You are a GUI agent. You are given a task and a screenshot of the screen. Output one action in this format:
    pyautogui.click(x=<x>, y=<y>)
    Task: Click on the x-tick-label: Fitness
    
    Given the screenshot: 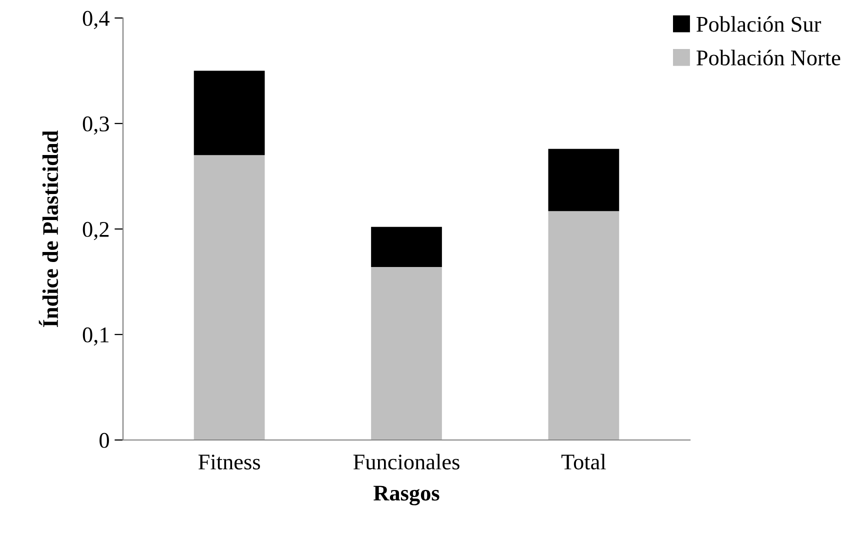 What is the action you would take?
    pyautogui.click(x=229, y=462)
    